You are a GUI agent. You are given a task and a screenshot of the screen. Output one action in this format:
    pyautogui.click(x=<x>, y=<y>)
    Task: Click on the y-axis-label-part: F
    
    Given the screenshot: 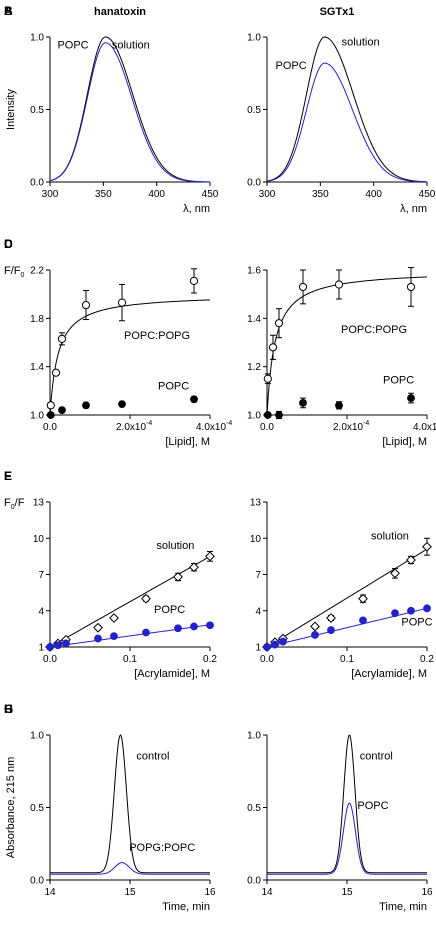 What is the action you would take?
    pyautogui.click(x=7, y=503)
    